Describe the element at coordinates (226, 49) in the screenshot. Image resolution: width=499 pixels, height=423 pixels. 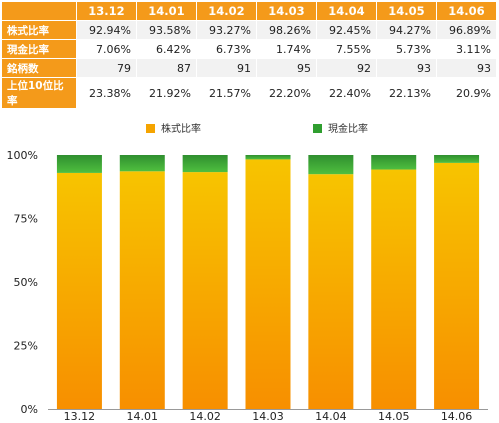
I see `table-cell: 6.73%` at that location.